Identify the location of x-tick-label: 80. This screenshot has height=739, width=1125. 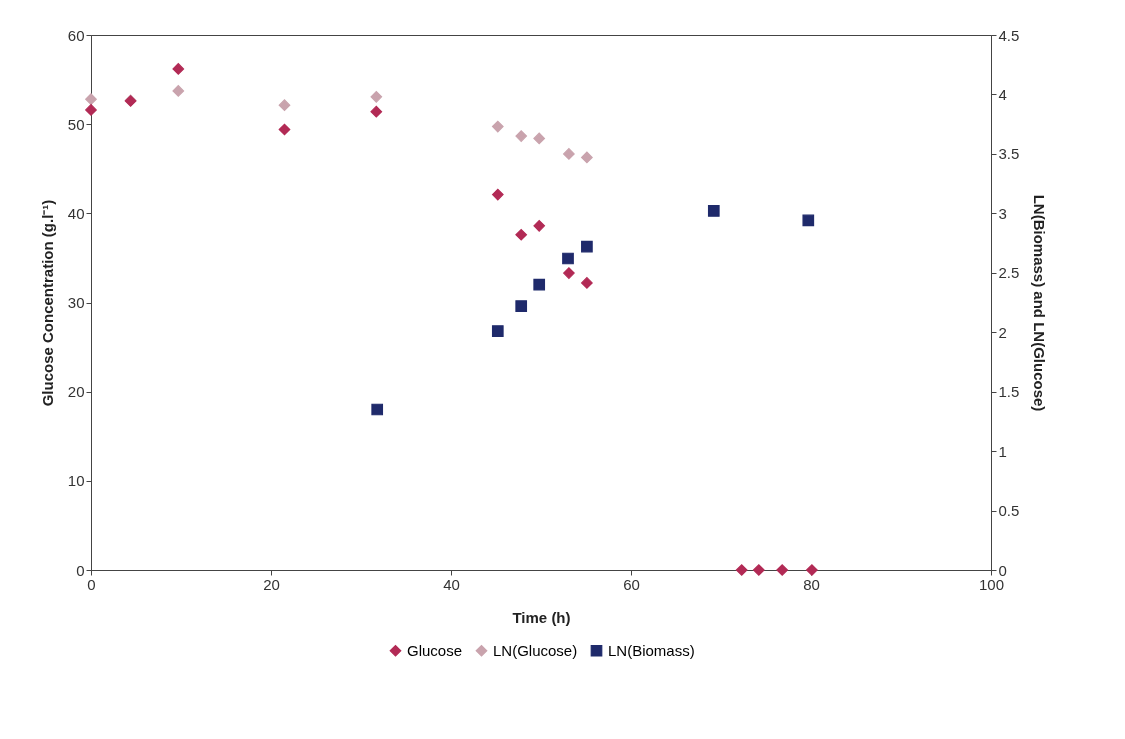
(811, 584).